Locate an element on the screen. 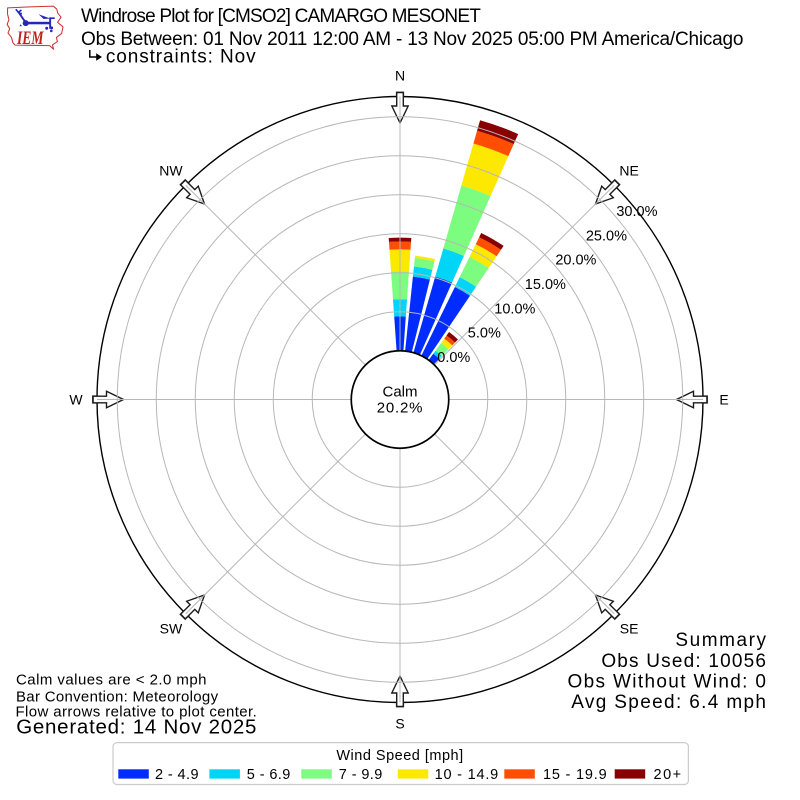 This screenshot has width=800, height=800. svg-text: Generated: 14 Nov 2025 is located at coordinates (136, 727).